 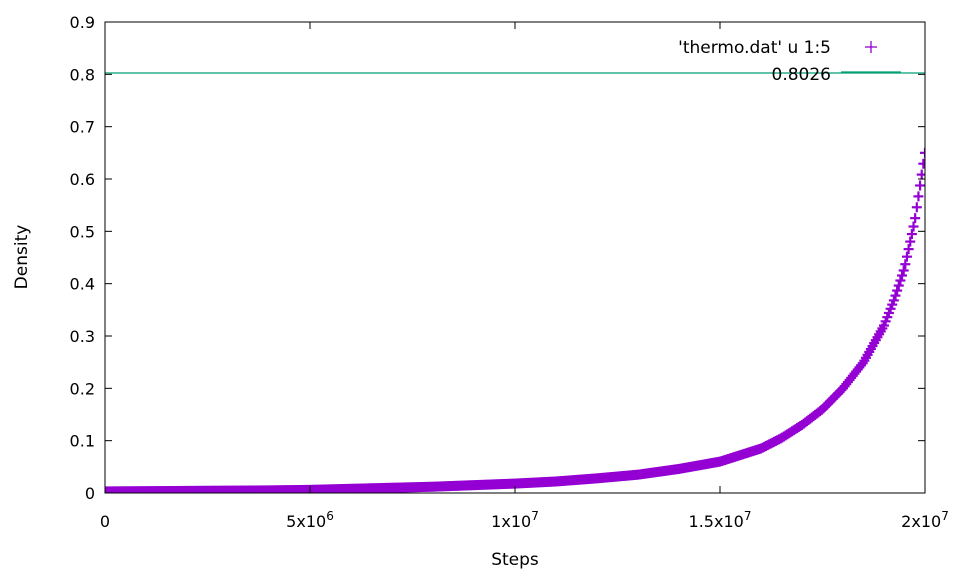 What do you see at coordinates (310, 520) in the screenshot?
I see `x-tick-label: 5x10⁶` at bounding box center [310, 520].